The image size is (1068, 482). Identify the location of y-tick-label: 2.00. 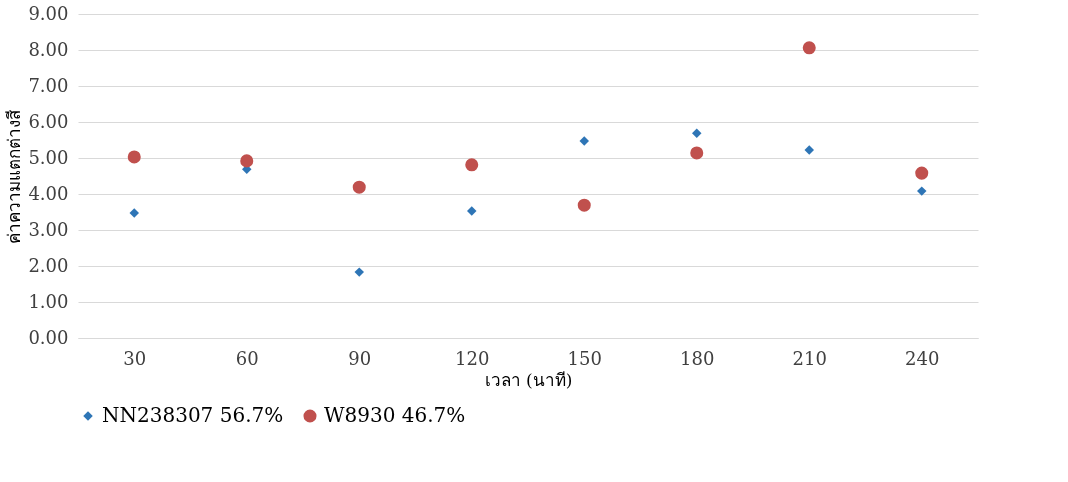
(48, 265).